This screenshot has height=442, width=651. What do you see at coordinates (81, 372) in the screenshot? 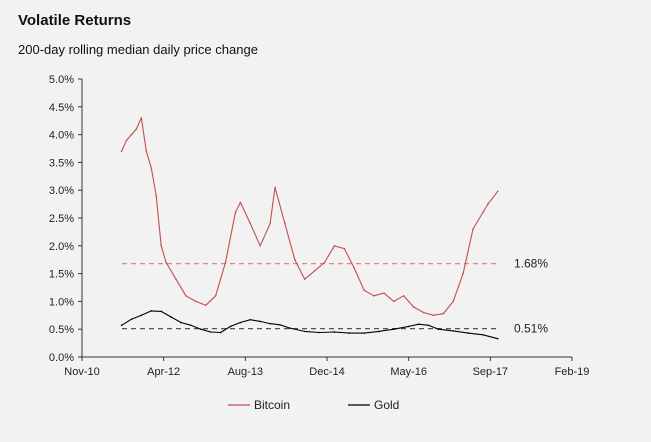
I see `x-tick-label: Nov-10` at bounding box center [81, 372].